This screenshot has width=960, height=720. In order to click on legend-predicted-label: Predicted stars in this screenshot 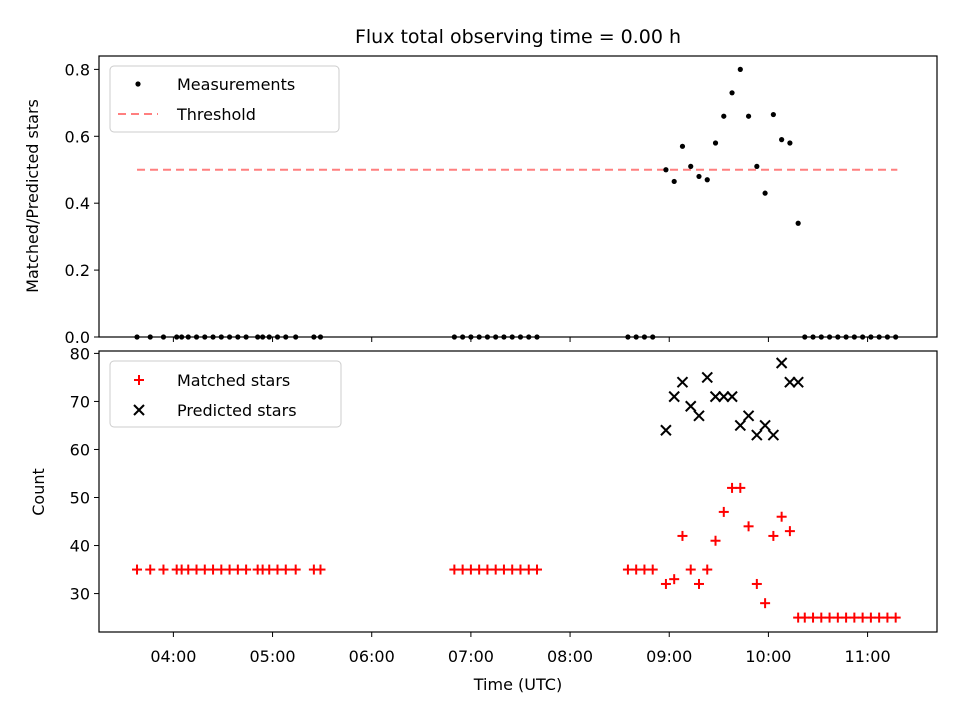, I will do `click(237, 410)`.